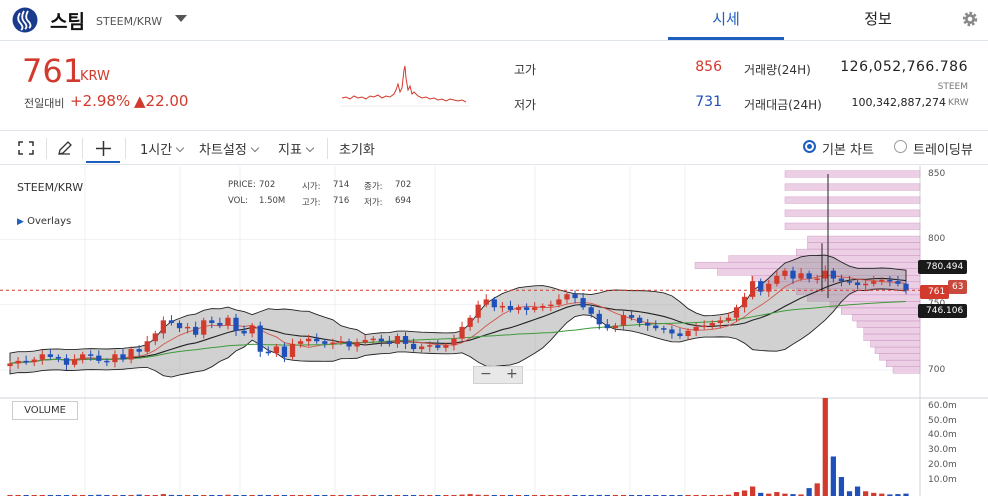 The height and width of the screenshot is (496, 988). Describe the element at coordinates (290, 150) in the screenshot. I see `indicator-label: 지표` at that location.